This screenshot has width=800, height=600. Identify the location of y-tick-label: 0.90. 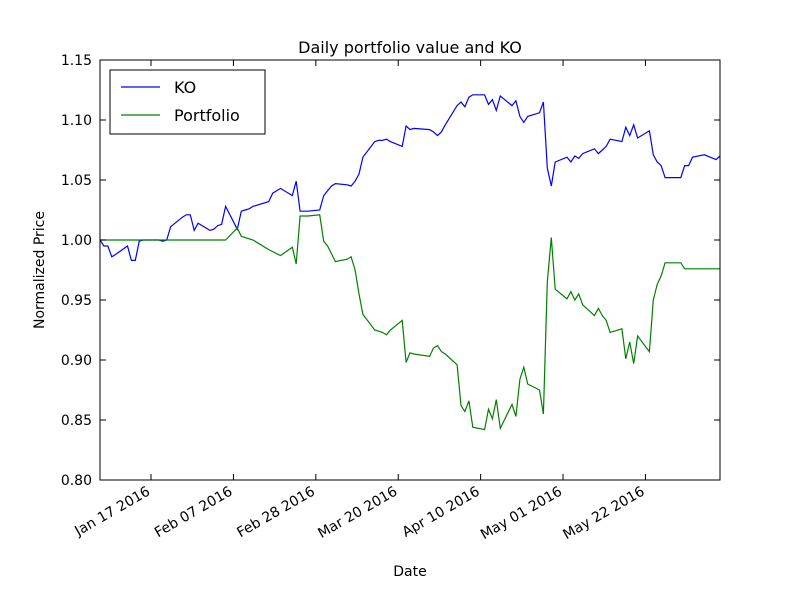
(76, 361).